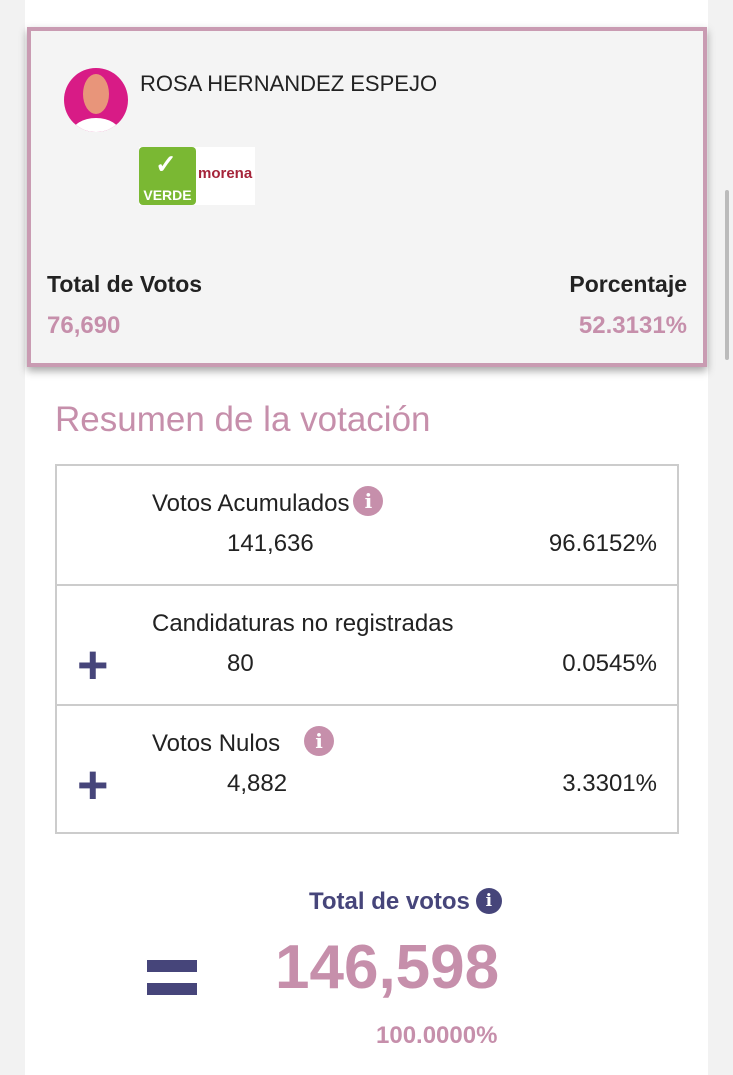 This screenshot has height=1075, width=733. Describe the element at coordinates (609, 663) in the screenshot. I see `row-pct: 0.0545%` at that location.